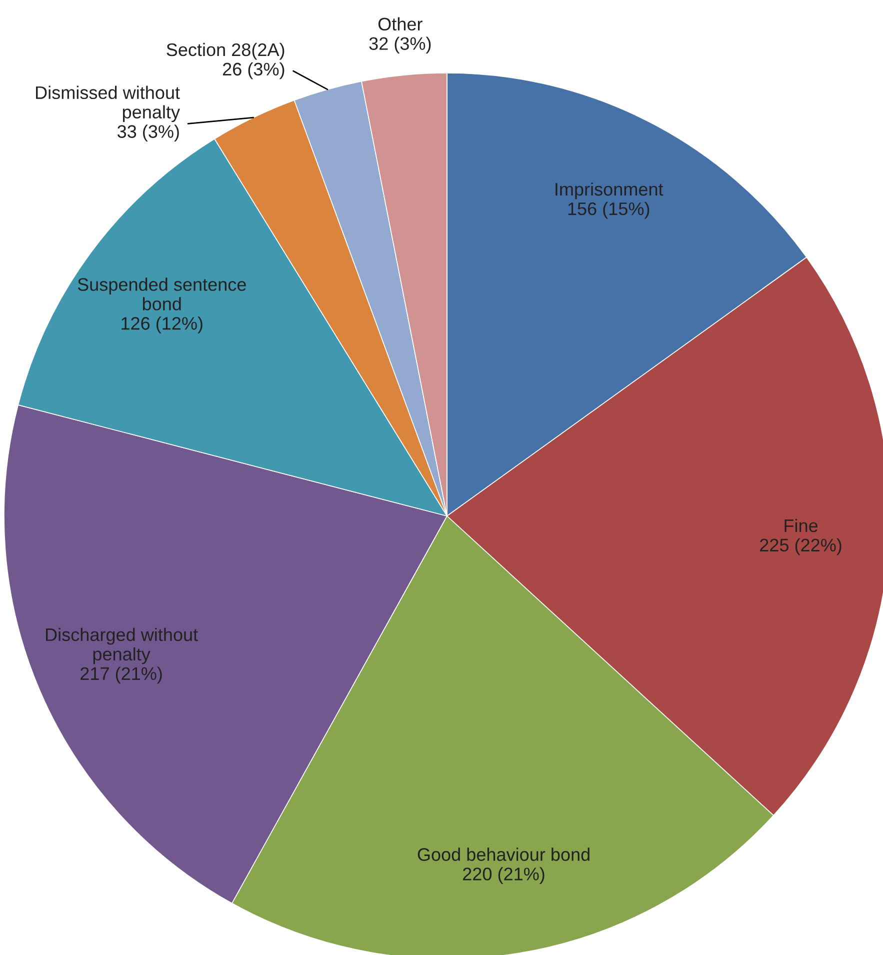 This screenshot has width=883, height=955. Describe the element at coordinates (801, 547) in the screenshot. I see `data-label: 225 (22%)` at that location.